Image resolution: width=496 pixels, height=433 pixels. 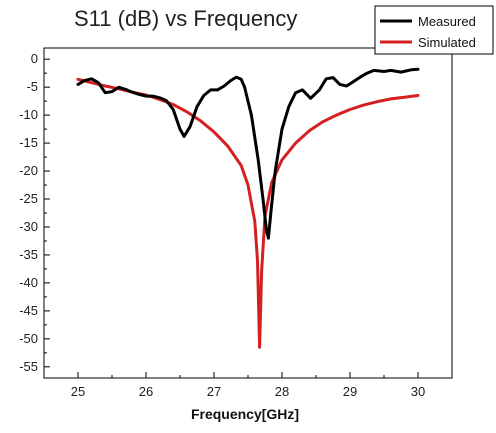 I want to click on x-tick-label: 28, so click(x=282, y=391).